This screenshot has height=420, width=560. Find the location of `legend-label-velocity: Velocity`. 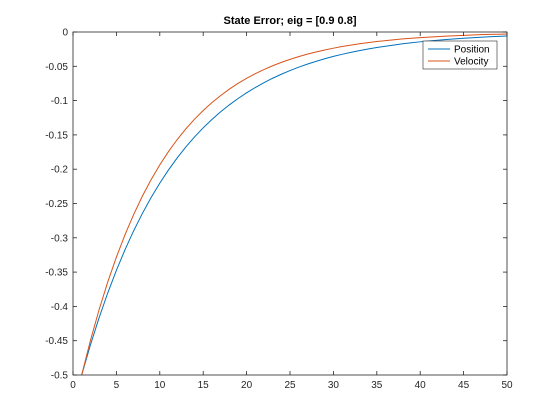

legend-label-velocity: Velocity is located at coordinates (471, 62).